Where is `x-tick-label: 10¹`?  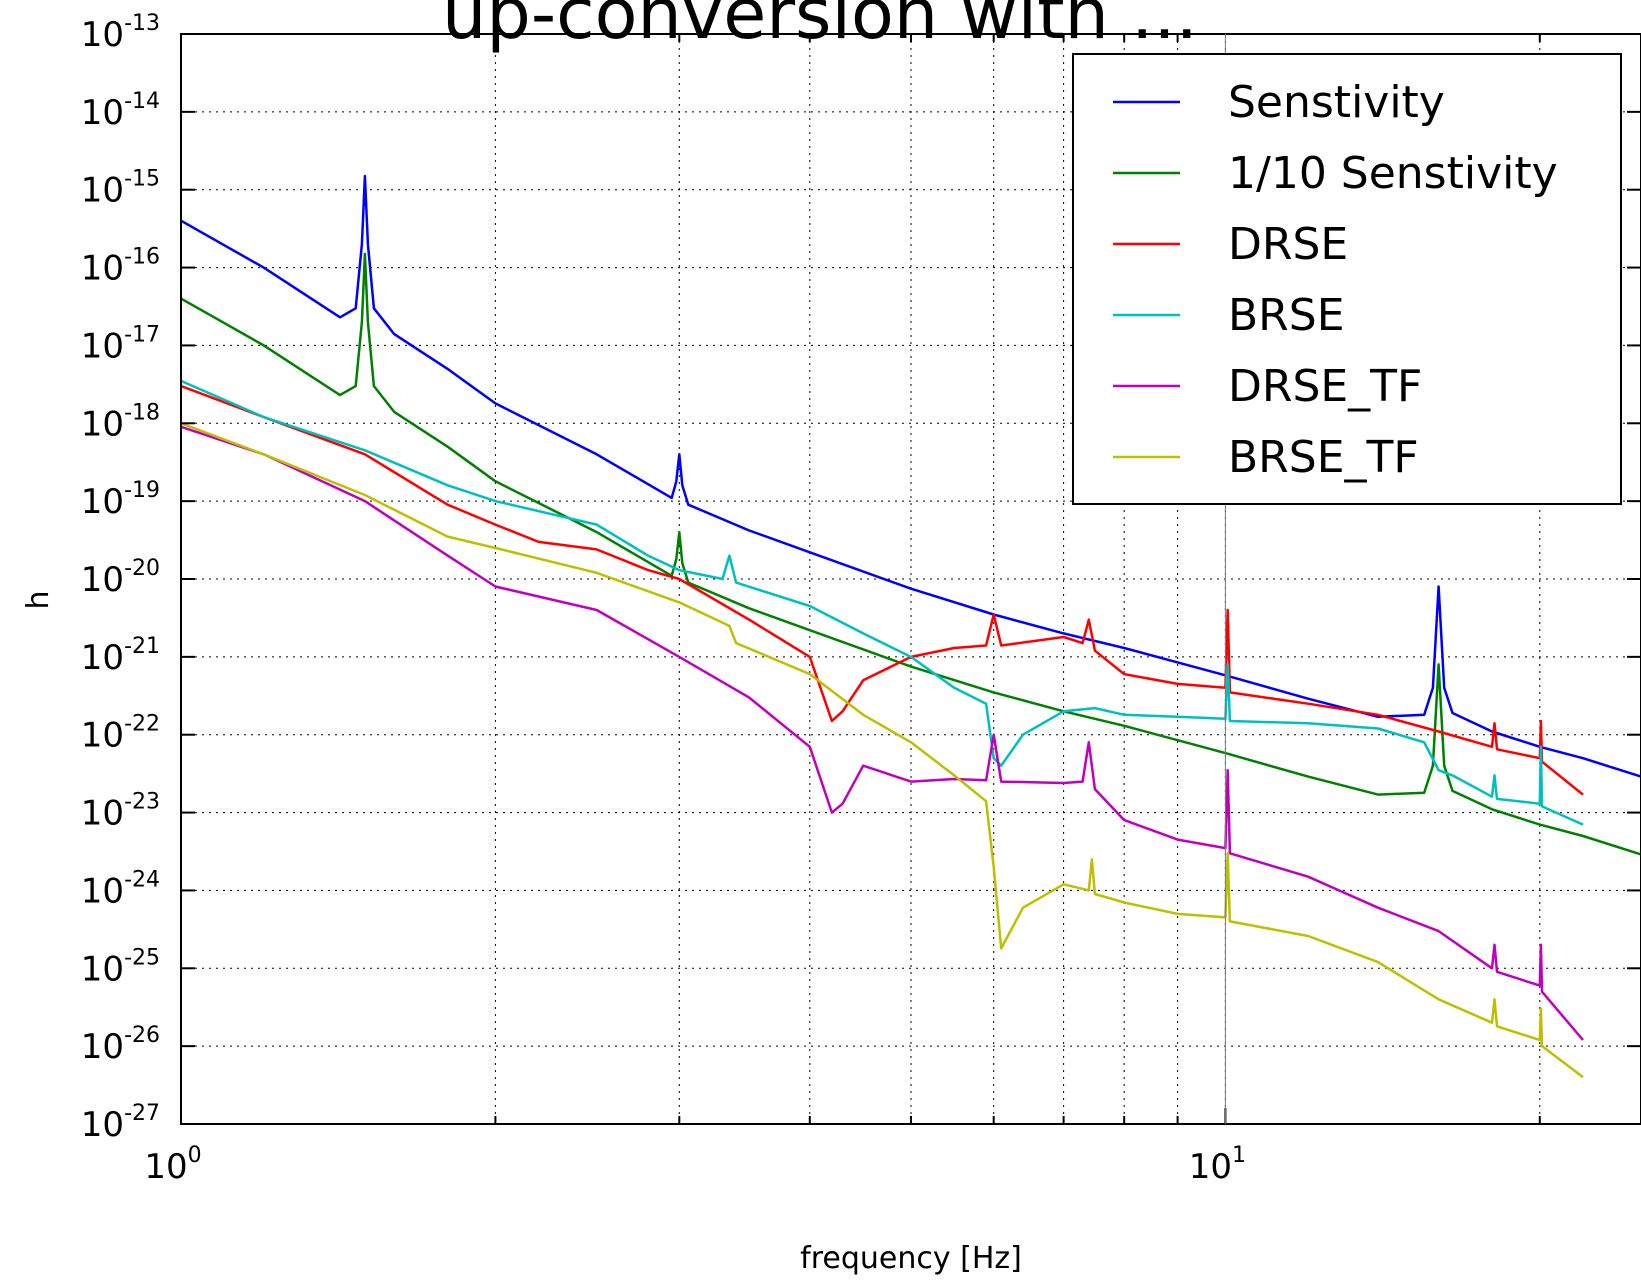
x-tick-label: 10¹ is located at coordinates (1217, 1165).